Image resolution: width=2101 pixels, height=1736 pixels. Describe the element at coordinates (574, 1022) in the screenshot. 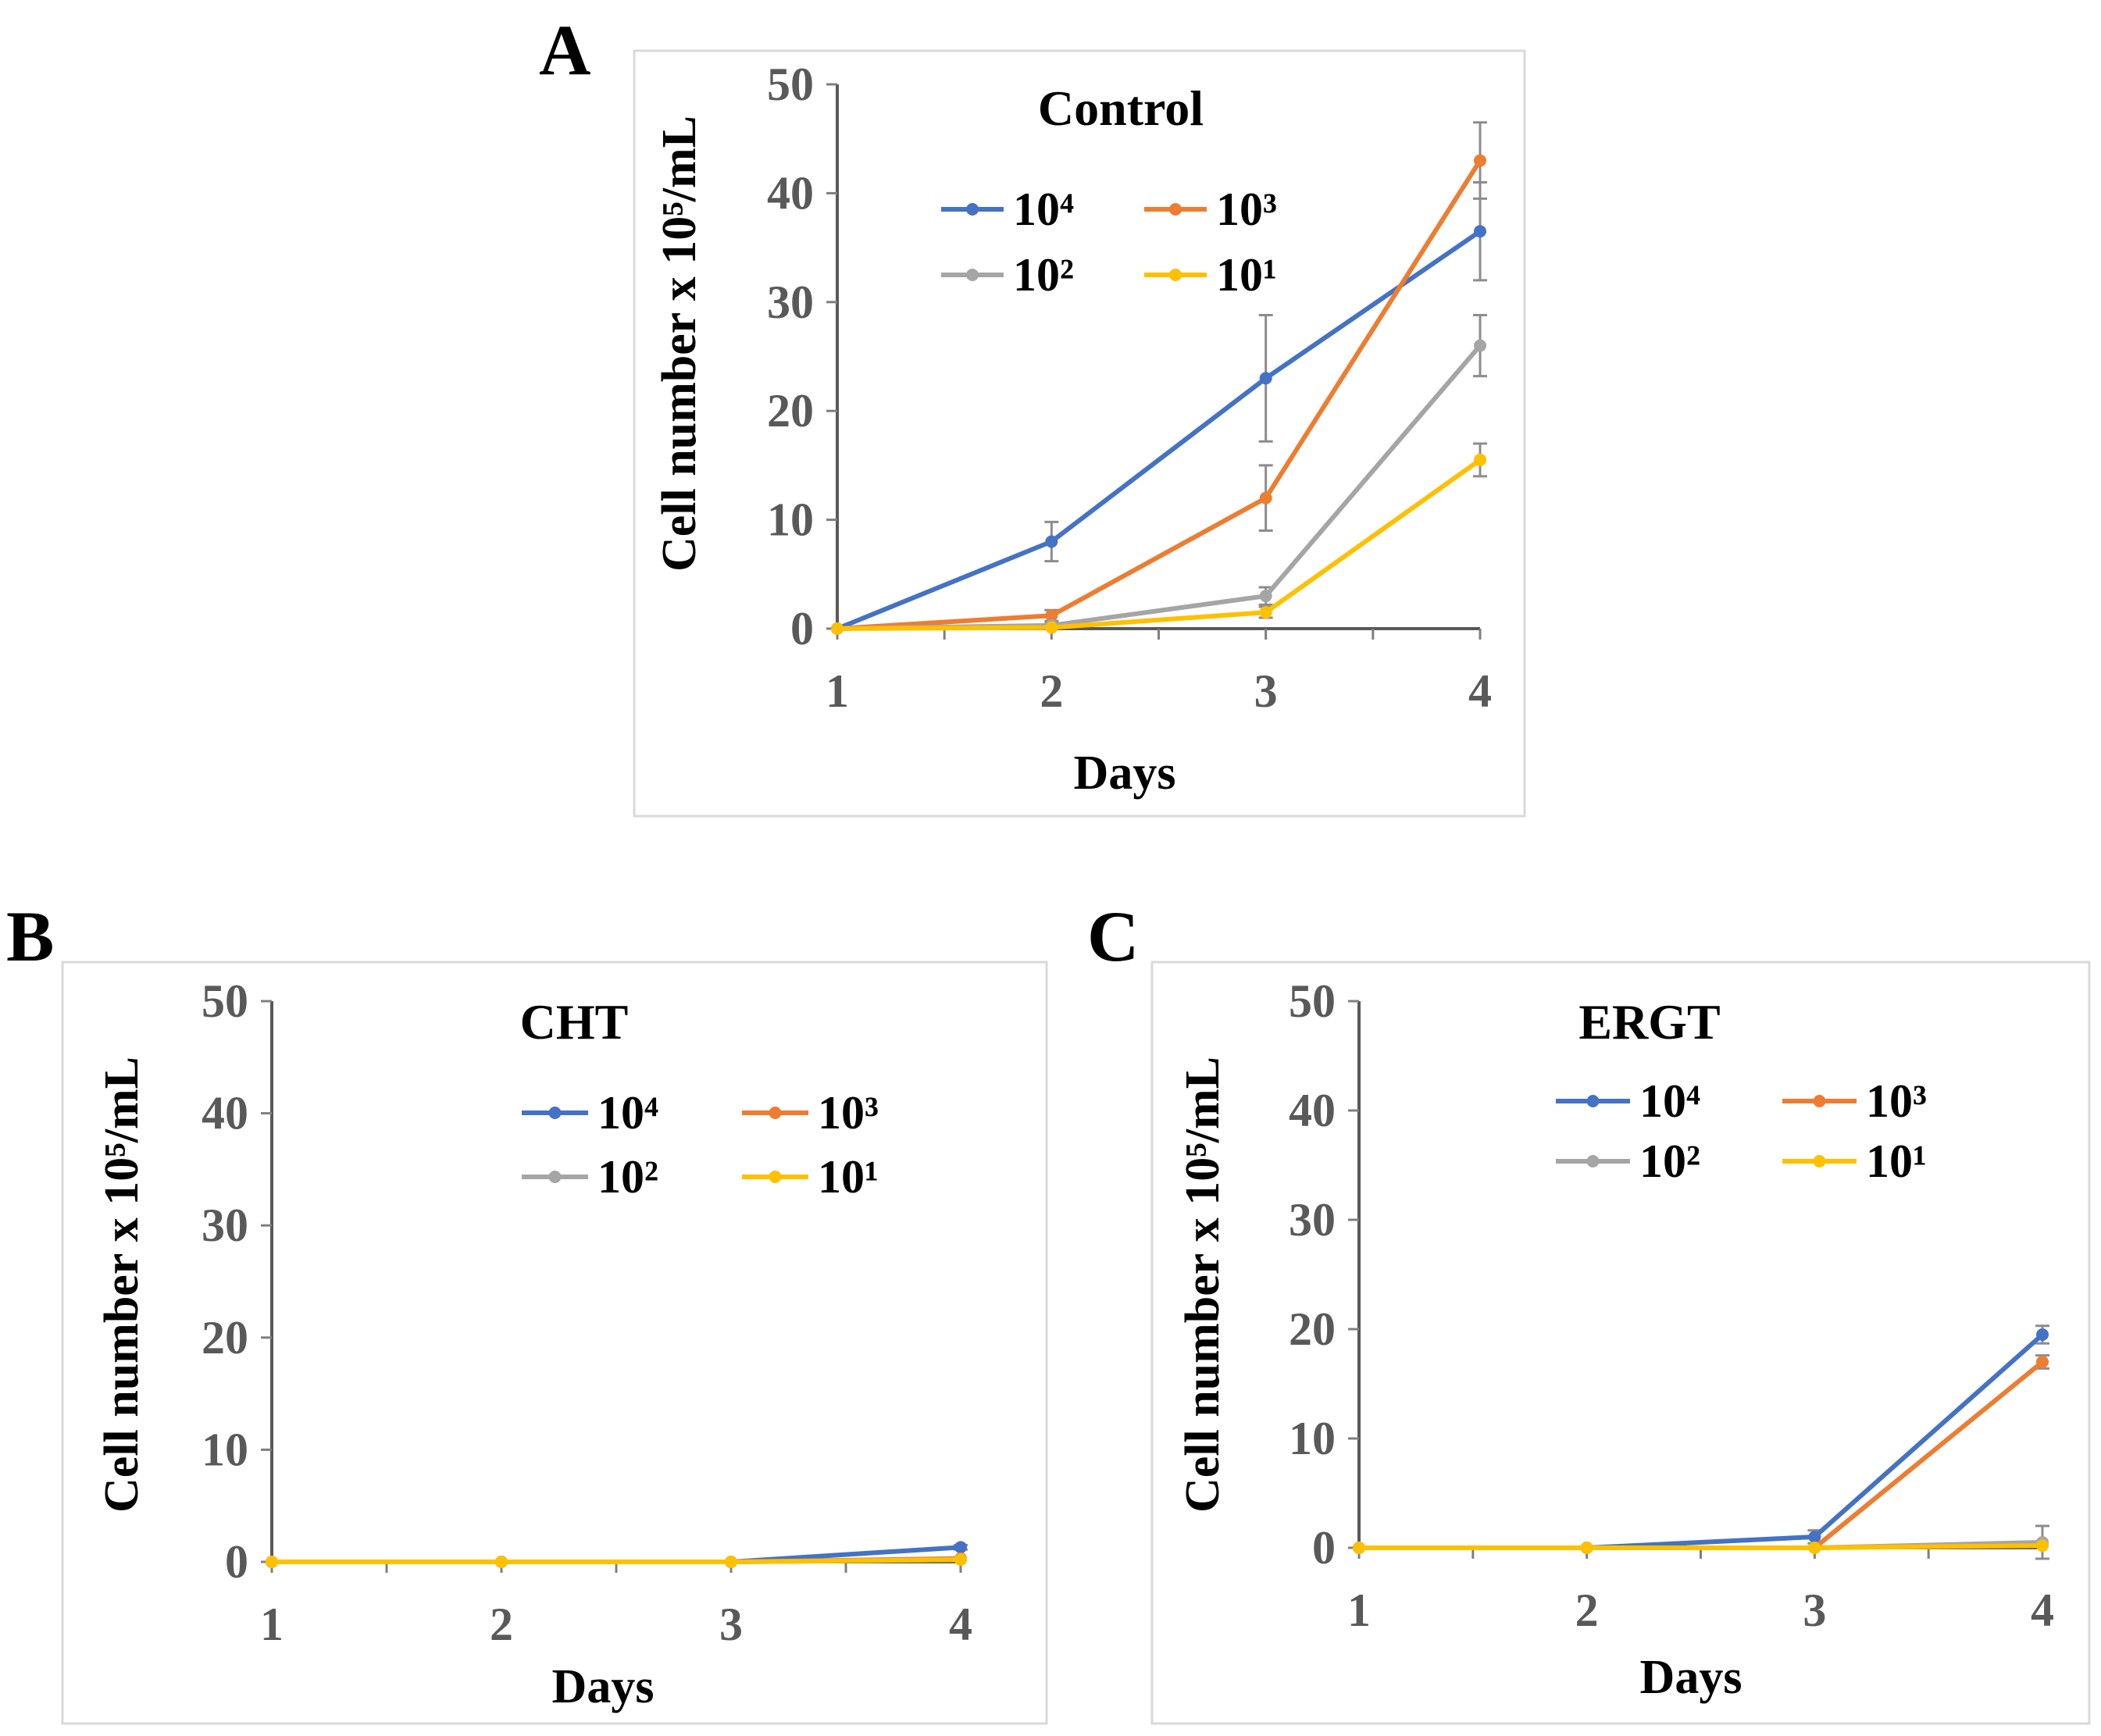

I see `chart-title: CHT` at that location.